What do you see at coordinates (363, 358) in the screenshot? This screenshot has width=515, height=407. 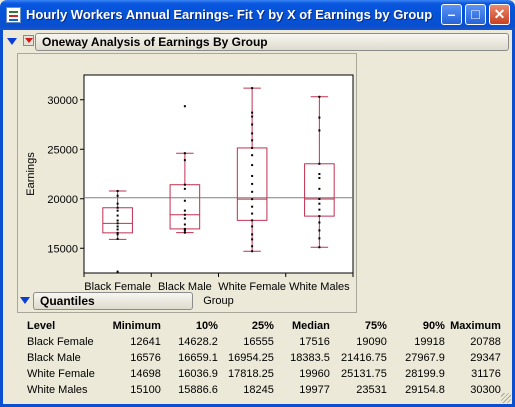 I see `cell: 21416.75` at bounding box center [363, 358].